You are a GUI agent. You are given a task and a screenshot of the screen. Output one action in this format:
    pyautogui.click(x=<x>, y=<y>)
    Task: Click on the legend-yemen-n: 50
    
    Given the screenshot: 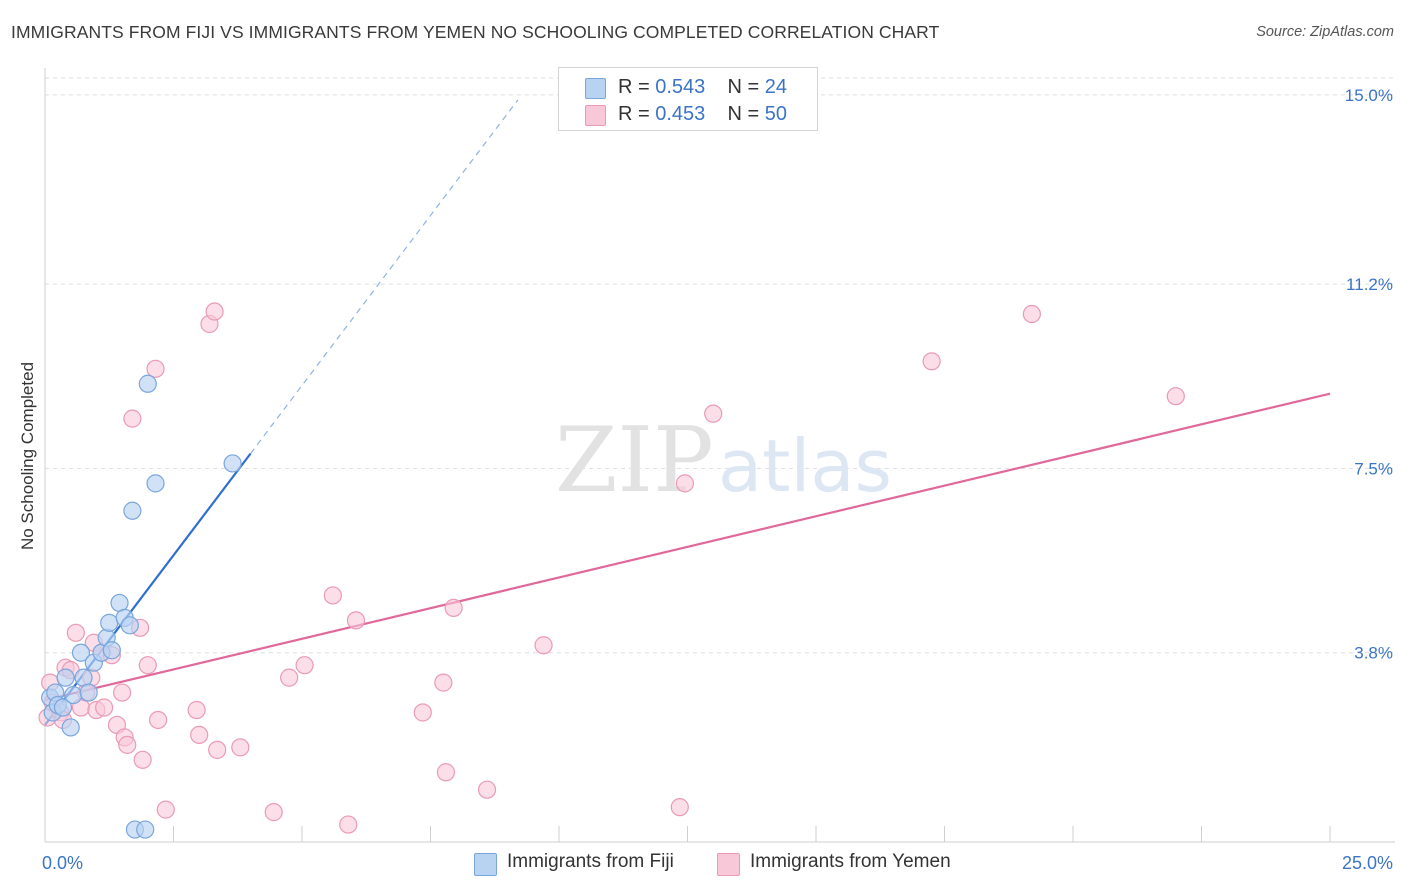 What is the action you would take?
    pyautogui.click(x=776, y=114)
    